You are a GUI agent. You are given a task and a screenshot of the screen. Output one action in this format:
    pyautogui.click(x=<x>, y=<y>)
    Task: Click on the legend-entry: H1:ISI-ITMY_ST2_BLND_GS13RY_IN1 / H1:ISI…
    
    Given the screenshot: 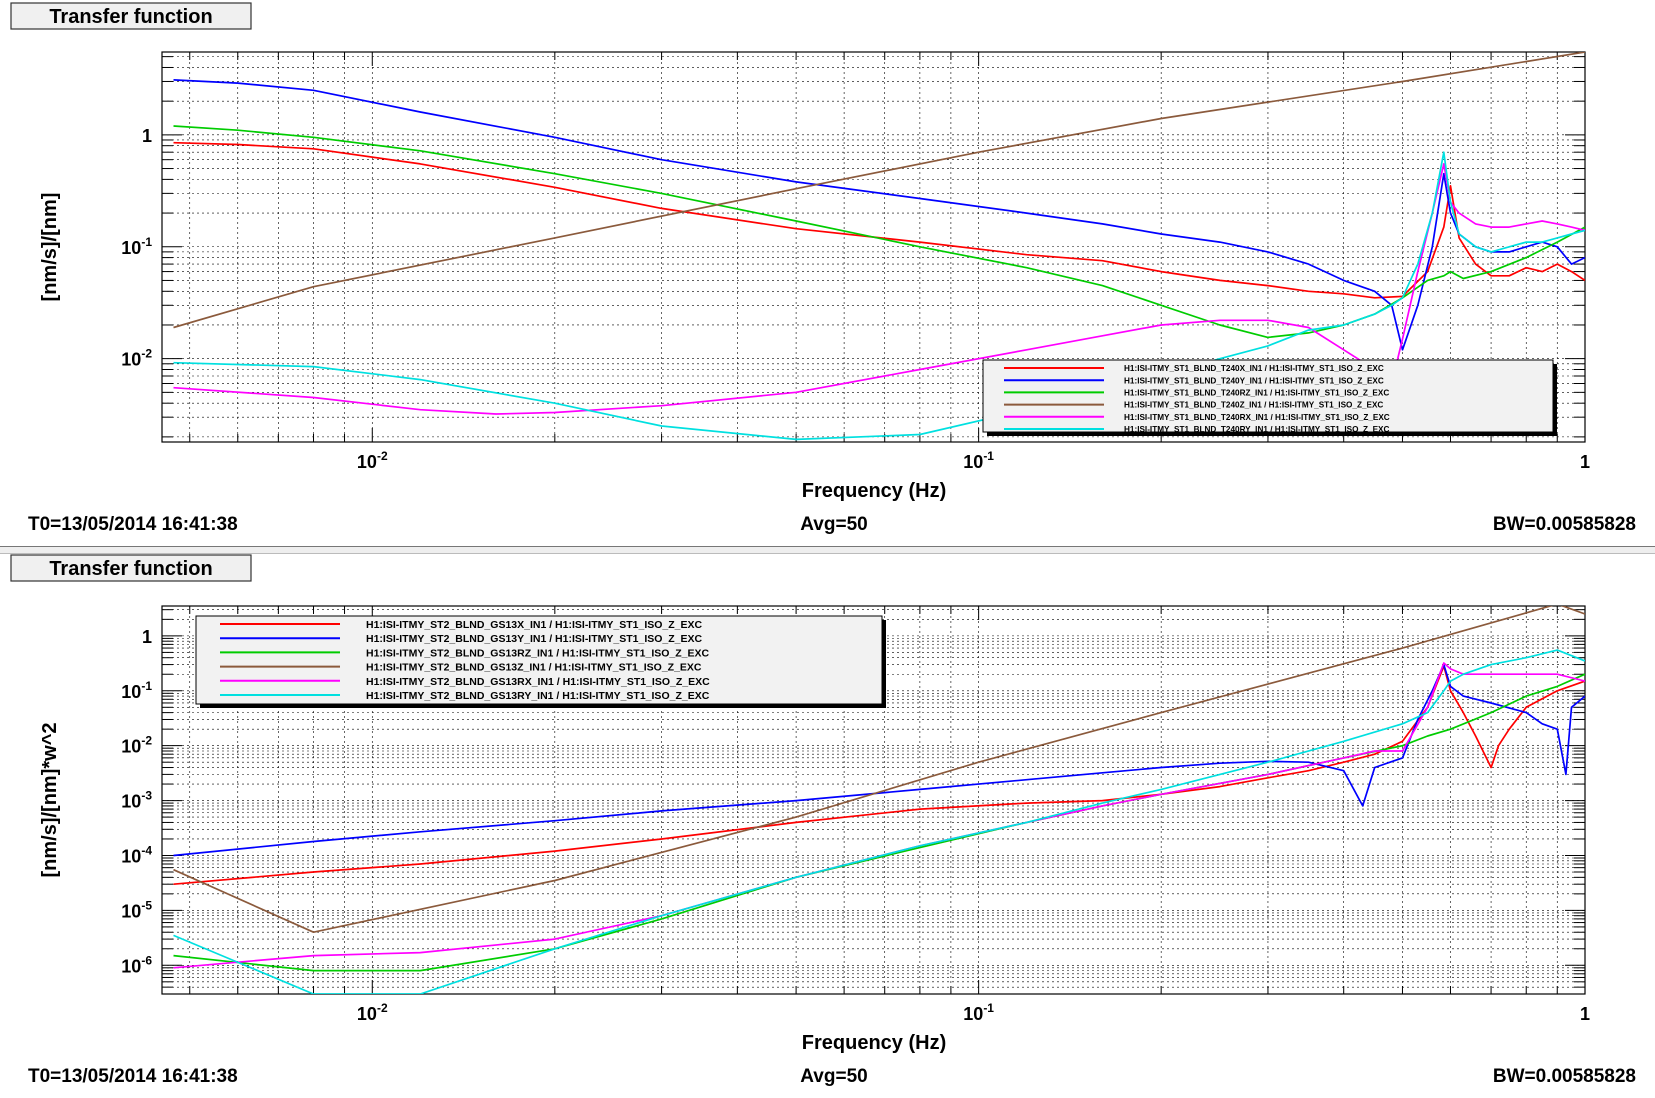 What is the action you would take?
    pyautogui.click(x=538, y=696)
    